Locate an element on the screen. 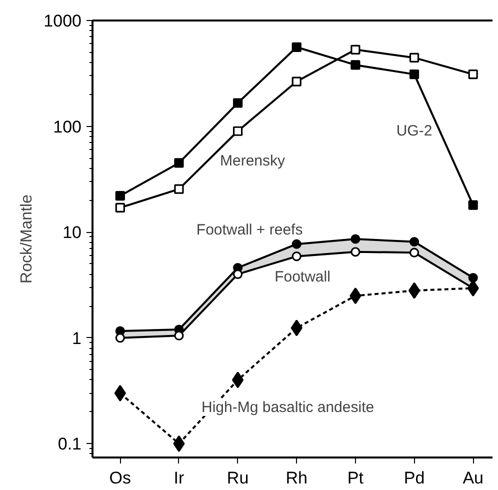  x-tick-label: Au is located at coordinates (473, 478).